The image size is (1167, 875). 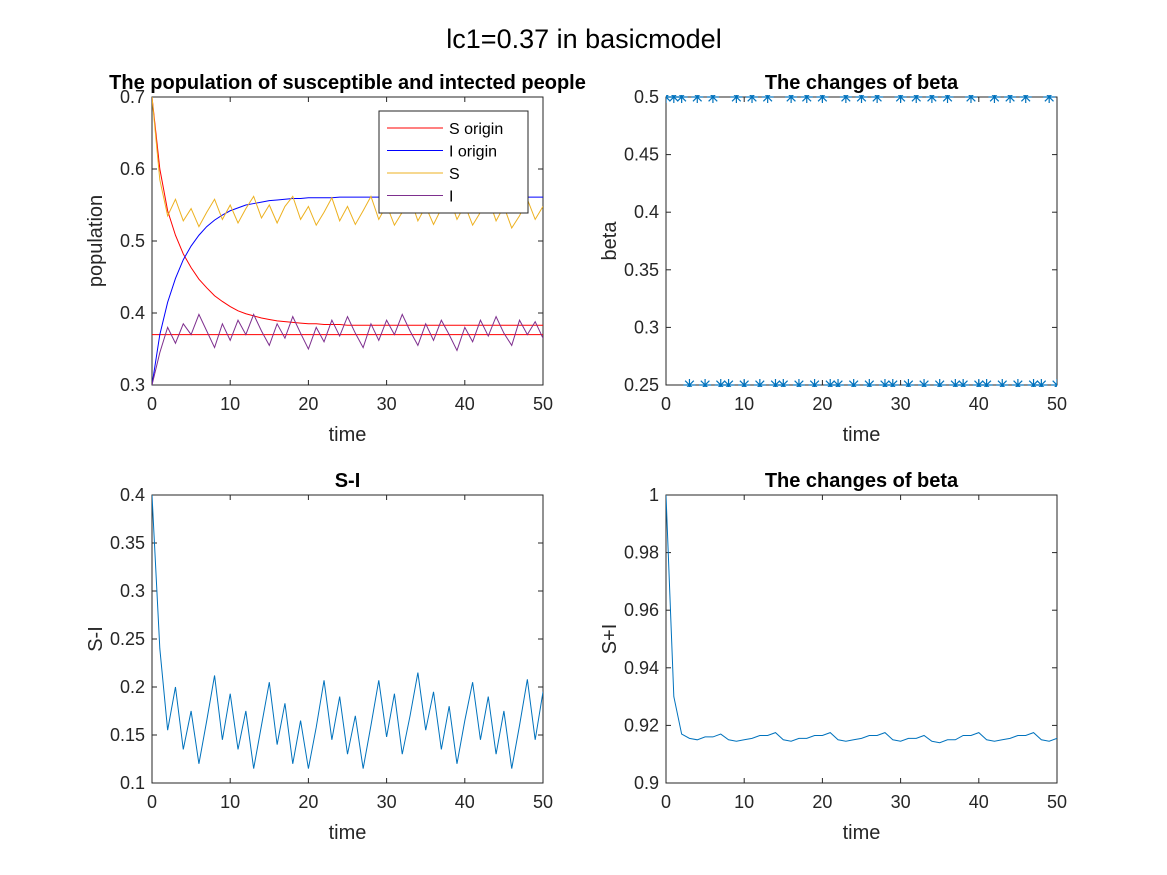 I want to click on y-axis-label: S+I, so click(x=610, y=639).